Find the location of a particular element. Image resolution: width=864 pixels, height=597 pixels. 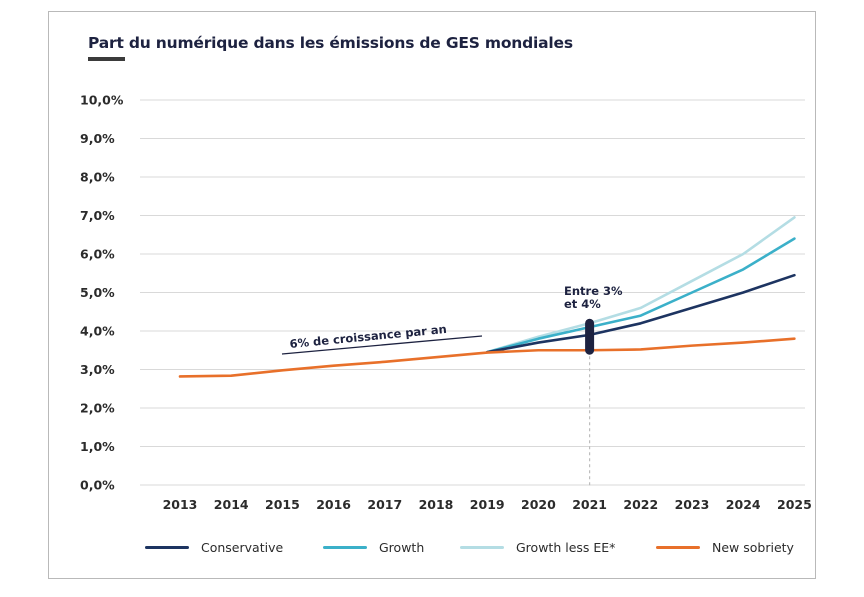

legend-item: New sobriety is located at coordinates (725, 547).